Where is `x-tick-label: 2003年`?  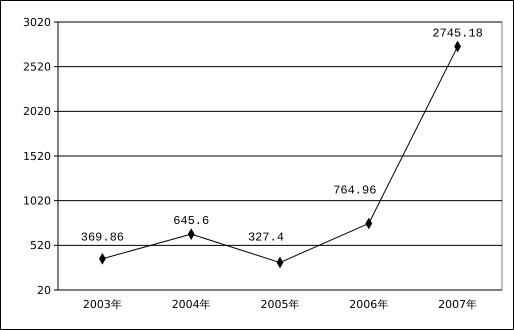 x-tick-label: 2003年 is located at coordinates (102, 304).